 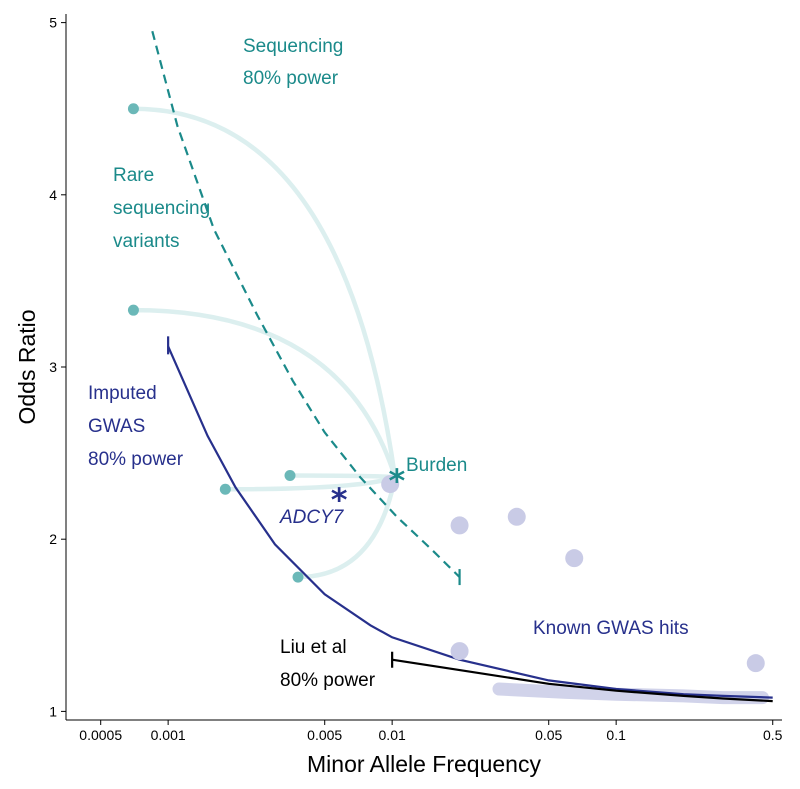 I want to click on annotation-sequencing-power-1: Sequencing, so click(x=293, y=46).